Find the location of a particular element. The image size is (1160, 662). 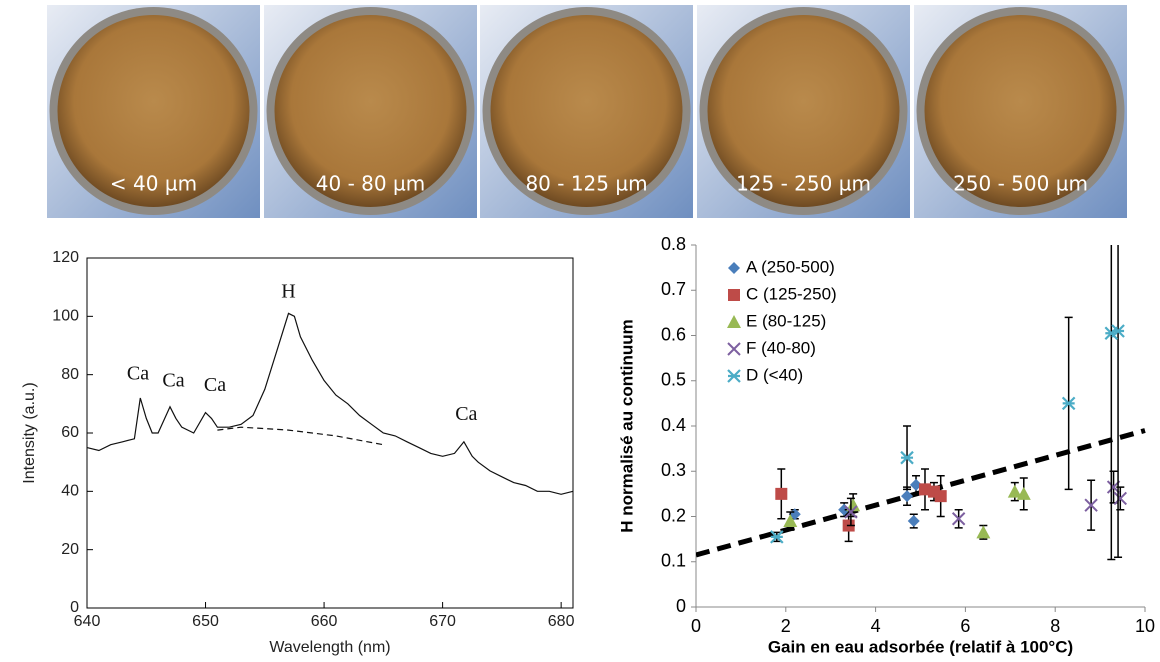

y-tick-label: 0.8 is located at coordinates (673, 244).